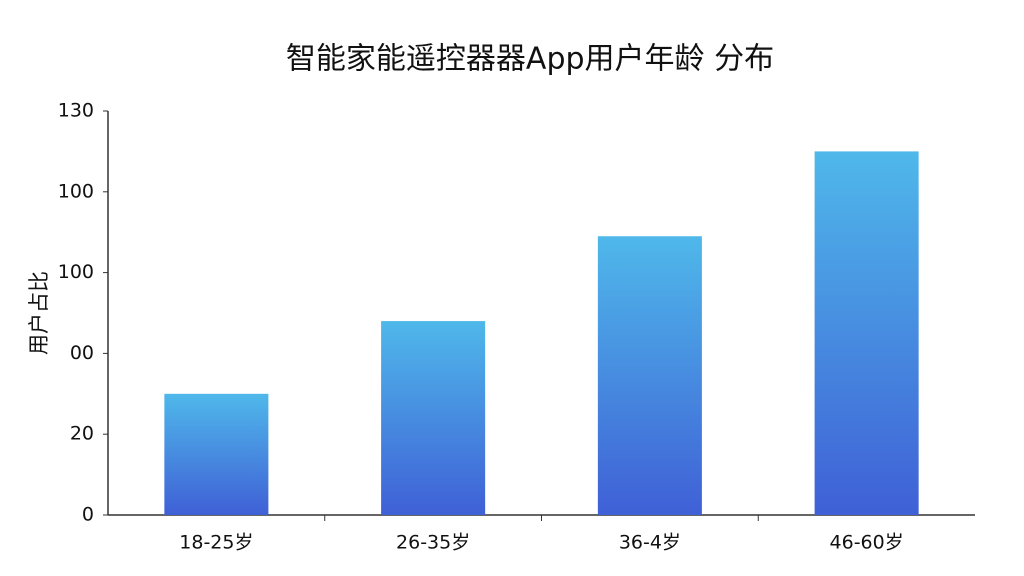 The height and width of the screenshot is (576, 1024). What do you see at coordinates (39, 313) in the screenshot?
I see `y-axis-label: 用户占比` at bounding box center [39, 313].